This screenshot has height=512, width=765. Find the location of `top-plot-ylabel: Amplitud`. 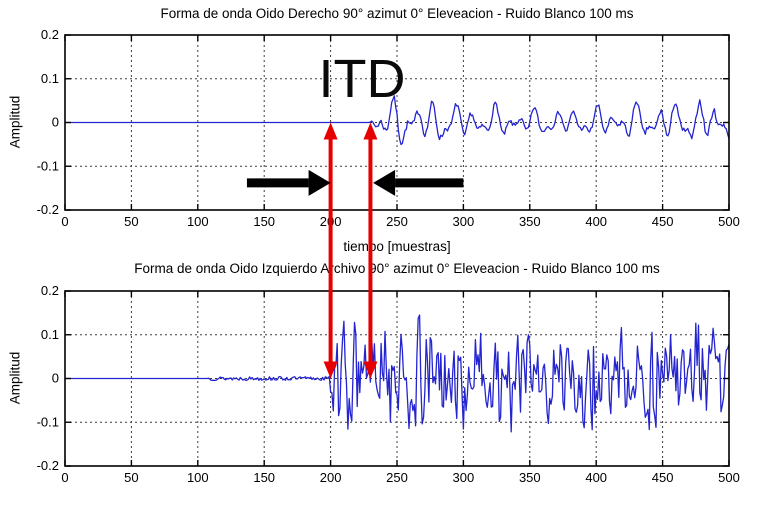

top-plot-ylabel: Amplitud is located at coordinates (15, 122).